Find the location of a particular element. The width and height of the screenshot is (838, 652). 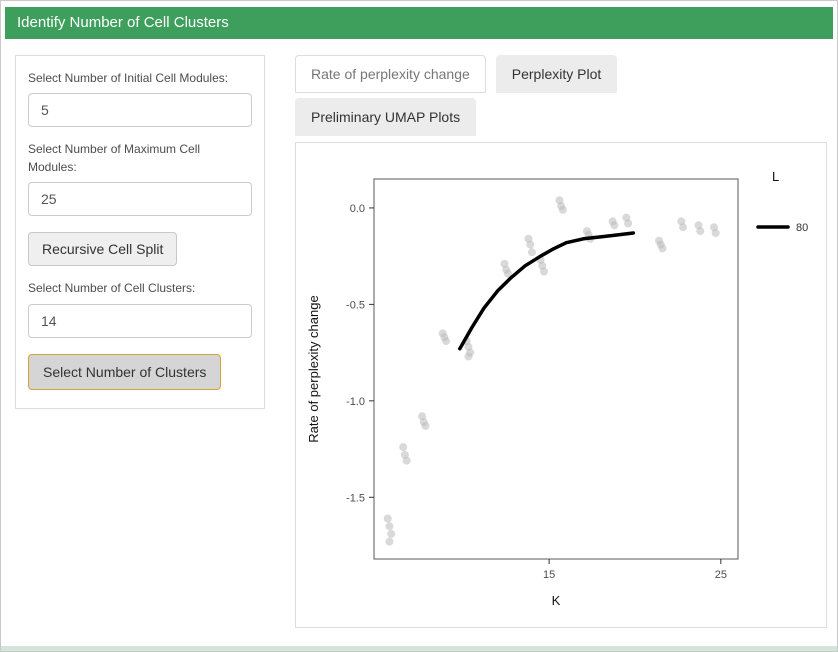

tab-row-2: Preliminary UMAP Plots is located at coordinates (561, 117).